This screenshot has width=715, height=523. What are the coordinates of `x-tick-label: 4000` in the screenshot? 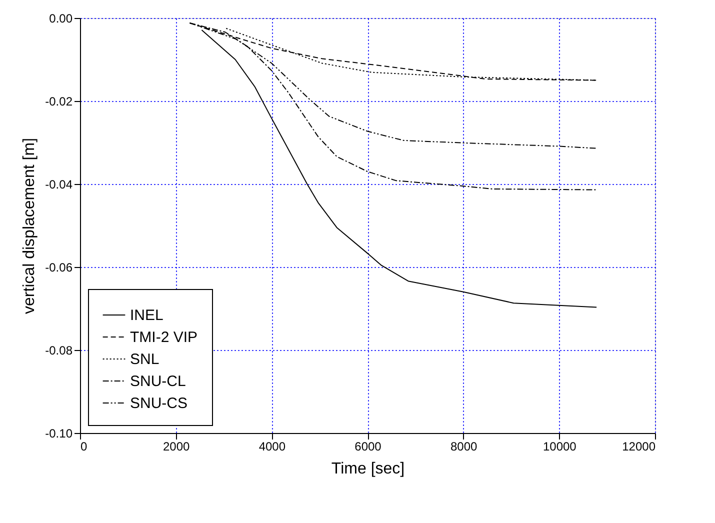 It's located at (272, 447).